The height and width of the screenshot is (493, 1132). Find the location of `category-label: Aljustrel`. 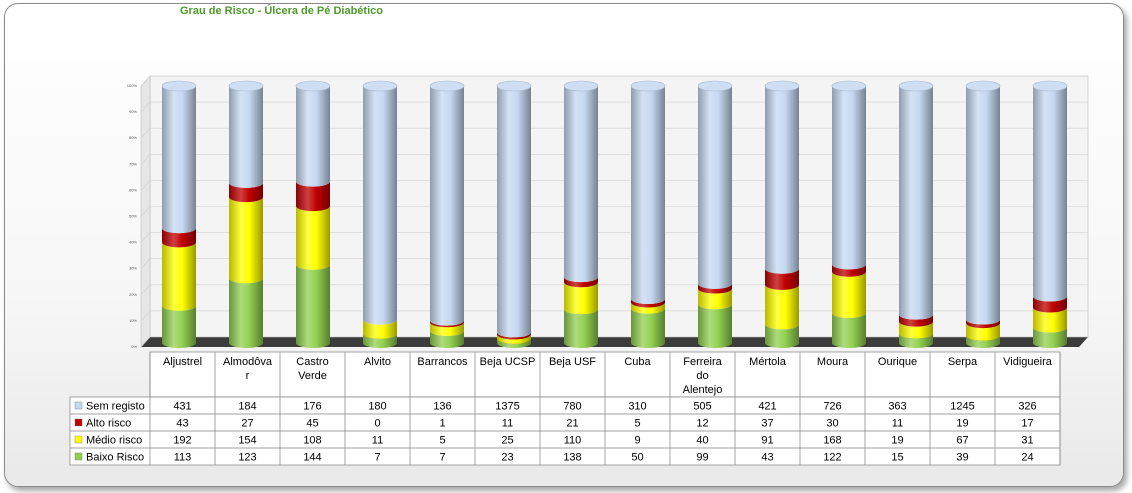

category-label: Aljustrel is located at coordinates (182, 362).